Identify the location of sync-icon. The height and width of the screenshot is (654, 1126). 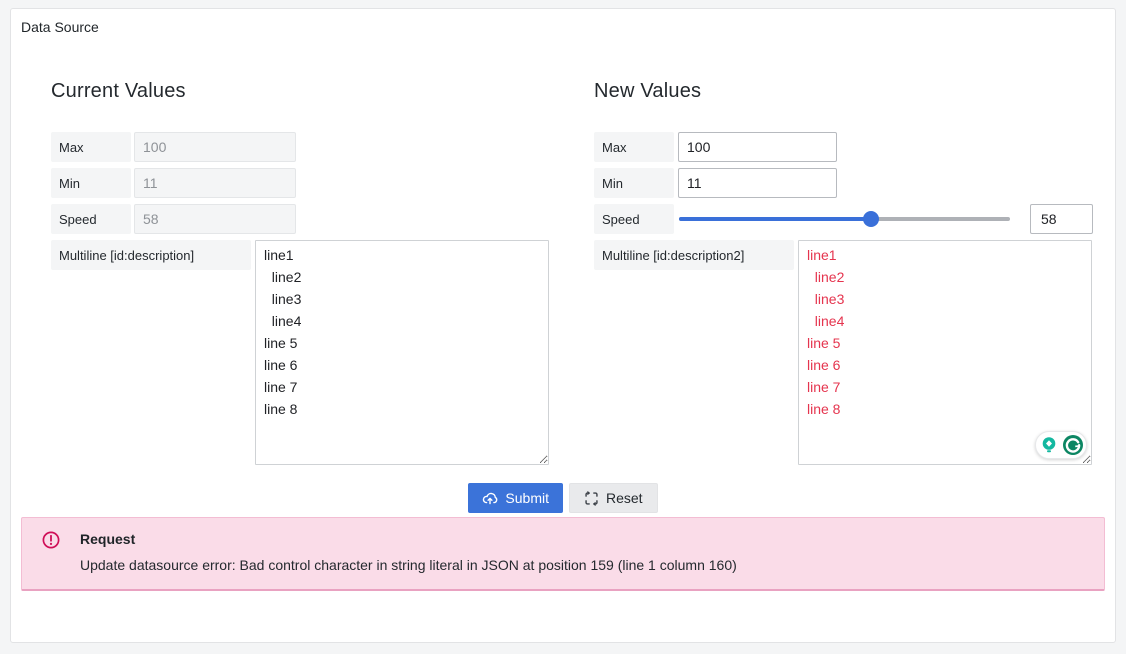
(591, 498).